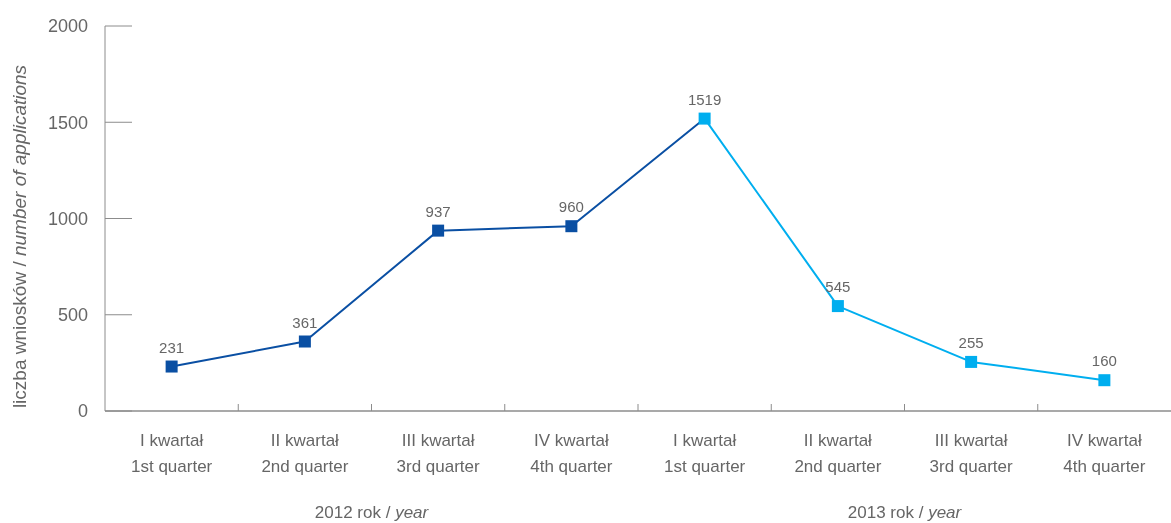 Image resolution: width=1171 pixels, height=523 pixels. I want to click on data-label: 545, so click(838, 287).